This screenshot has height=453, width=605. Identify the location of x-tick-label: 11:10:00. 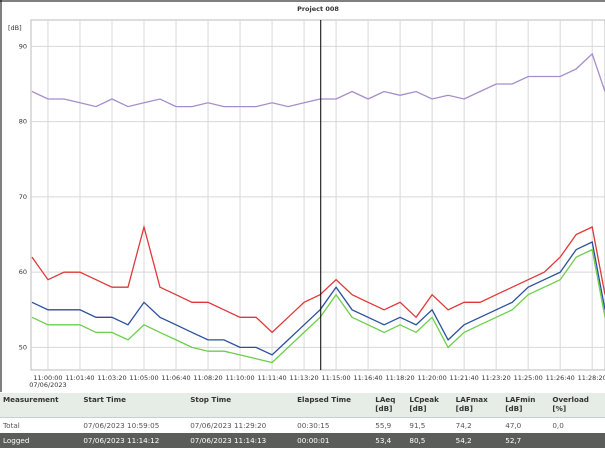
(239, 378).